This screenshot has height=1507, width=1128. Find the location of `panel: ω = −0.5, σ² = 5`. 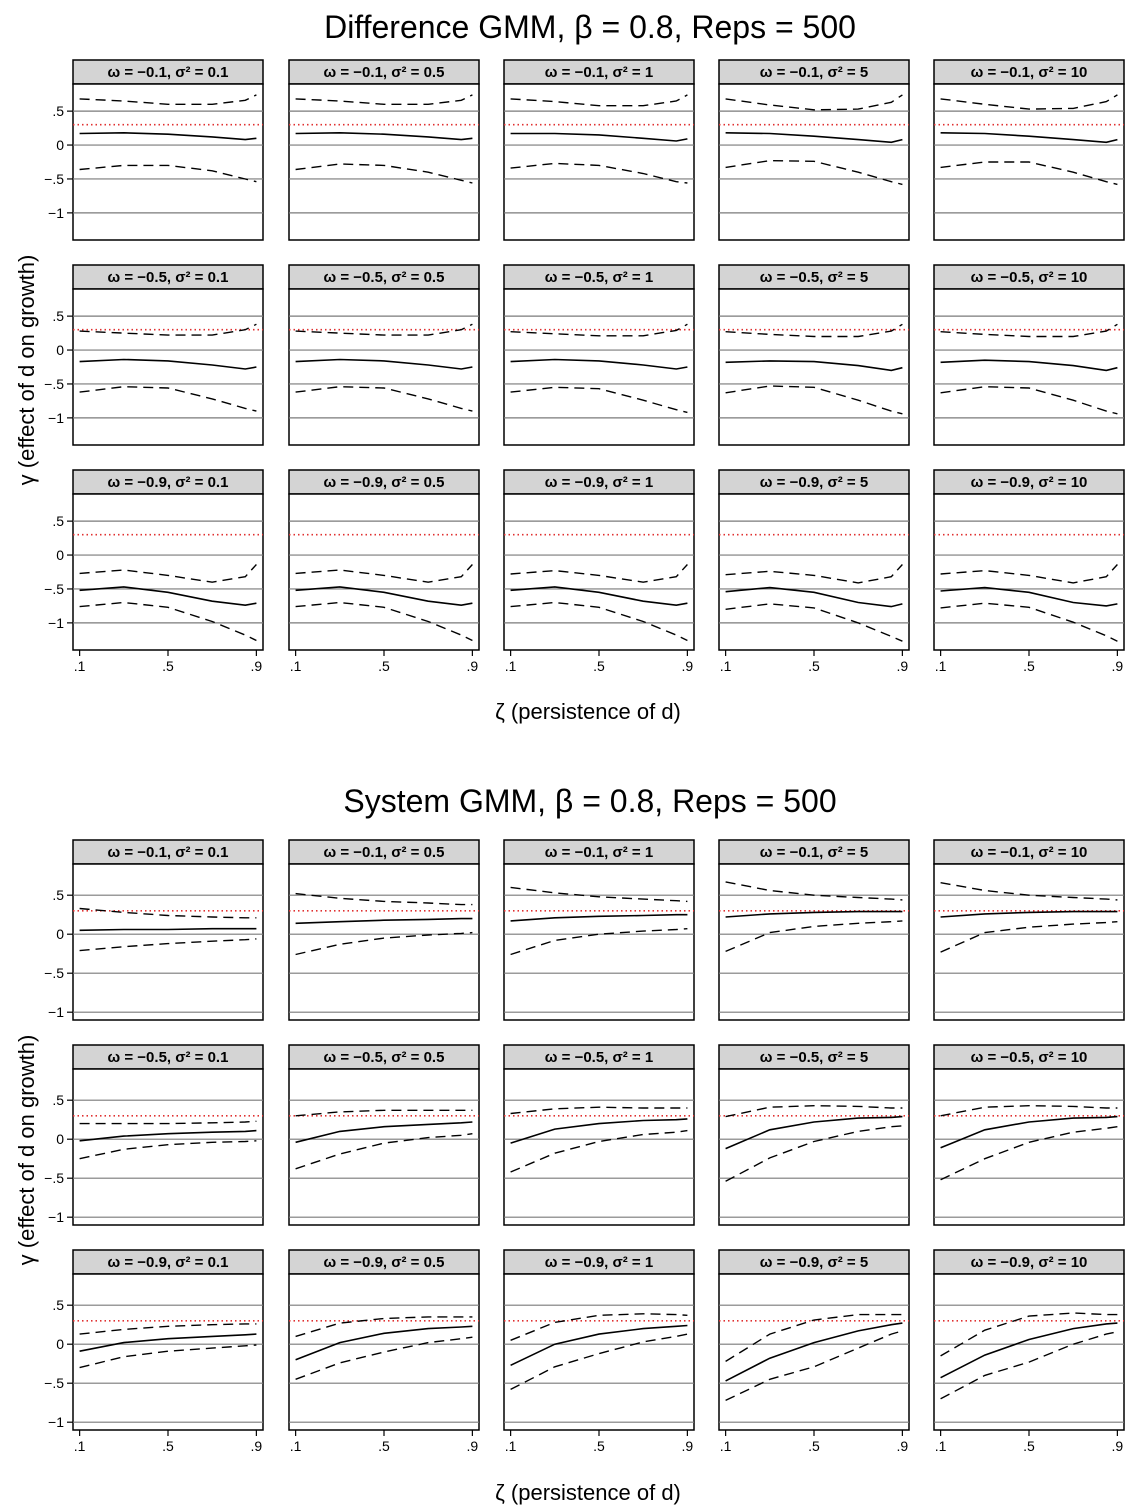

panel: ω = −0.5, σ² = 5 is located at coordinates (814, 355).